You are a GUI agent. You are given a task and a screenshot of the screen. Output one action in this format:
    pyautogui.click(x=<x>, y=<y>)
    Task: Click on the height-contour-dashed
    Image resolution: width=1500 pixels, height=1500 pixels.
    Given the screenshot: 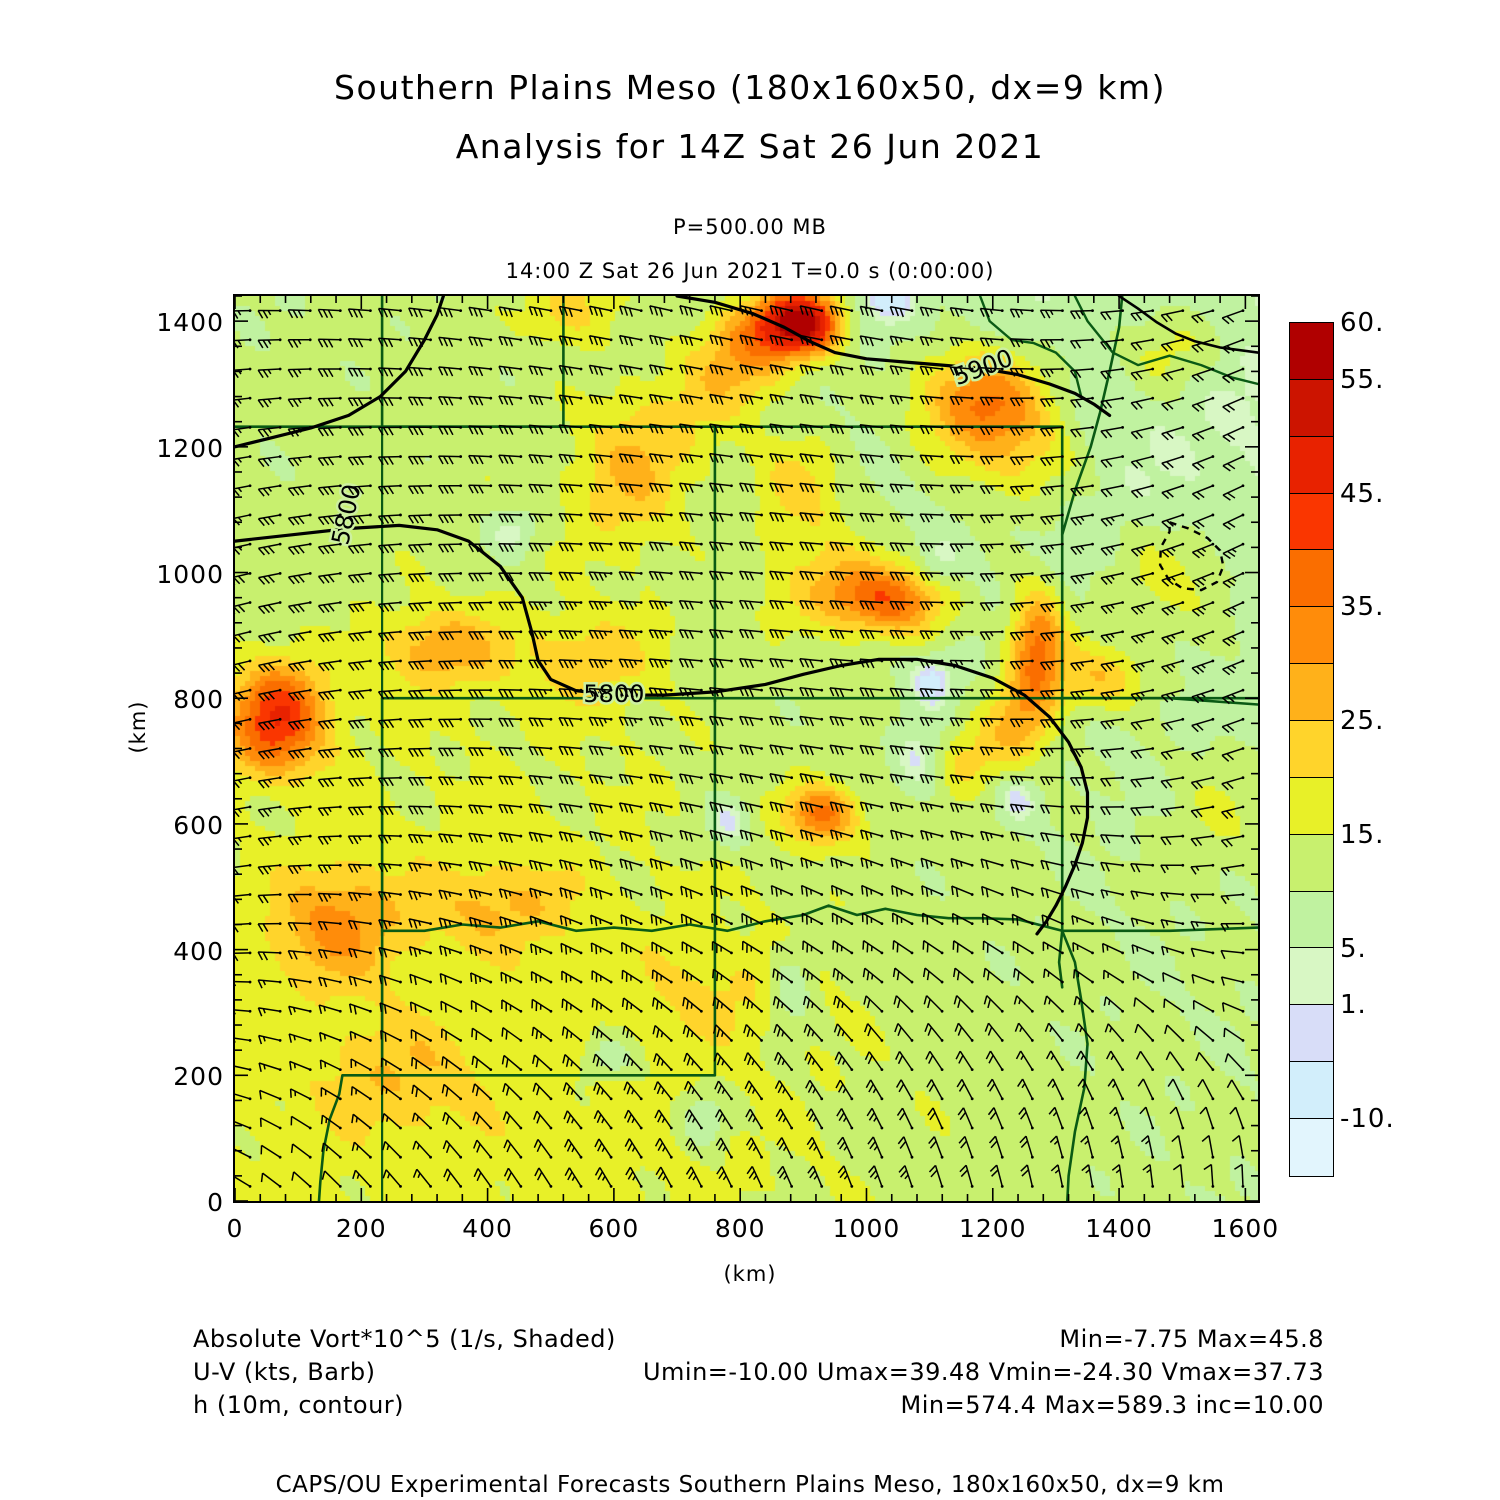 What is the action you would take?
    pyautogui.click(x=1191, y=556)
    